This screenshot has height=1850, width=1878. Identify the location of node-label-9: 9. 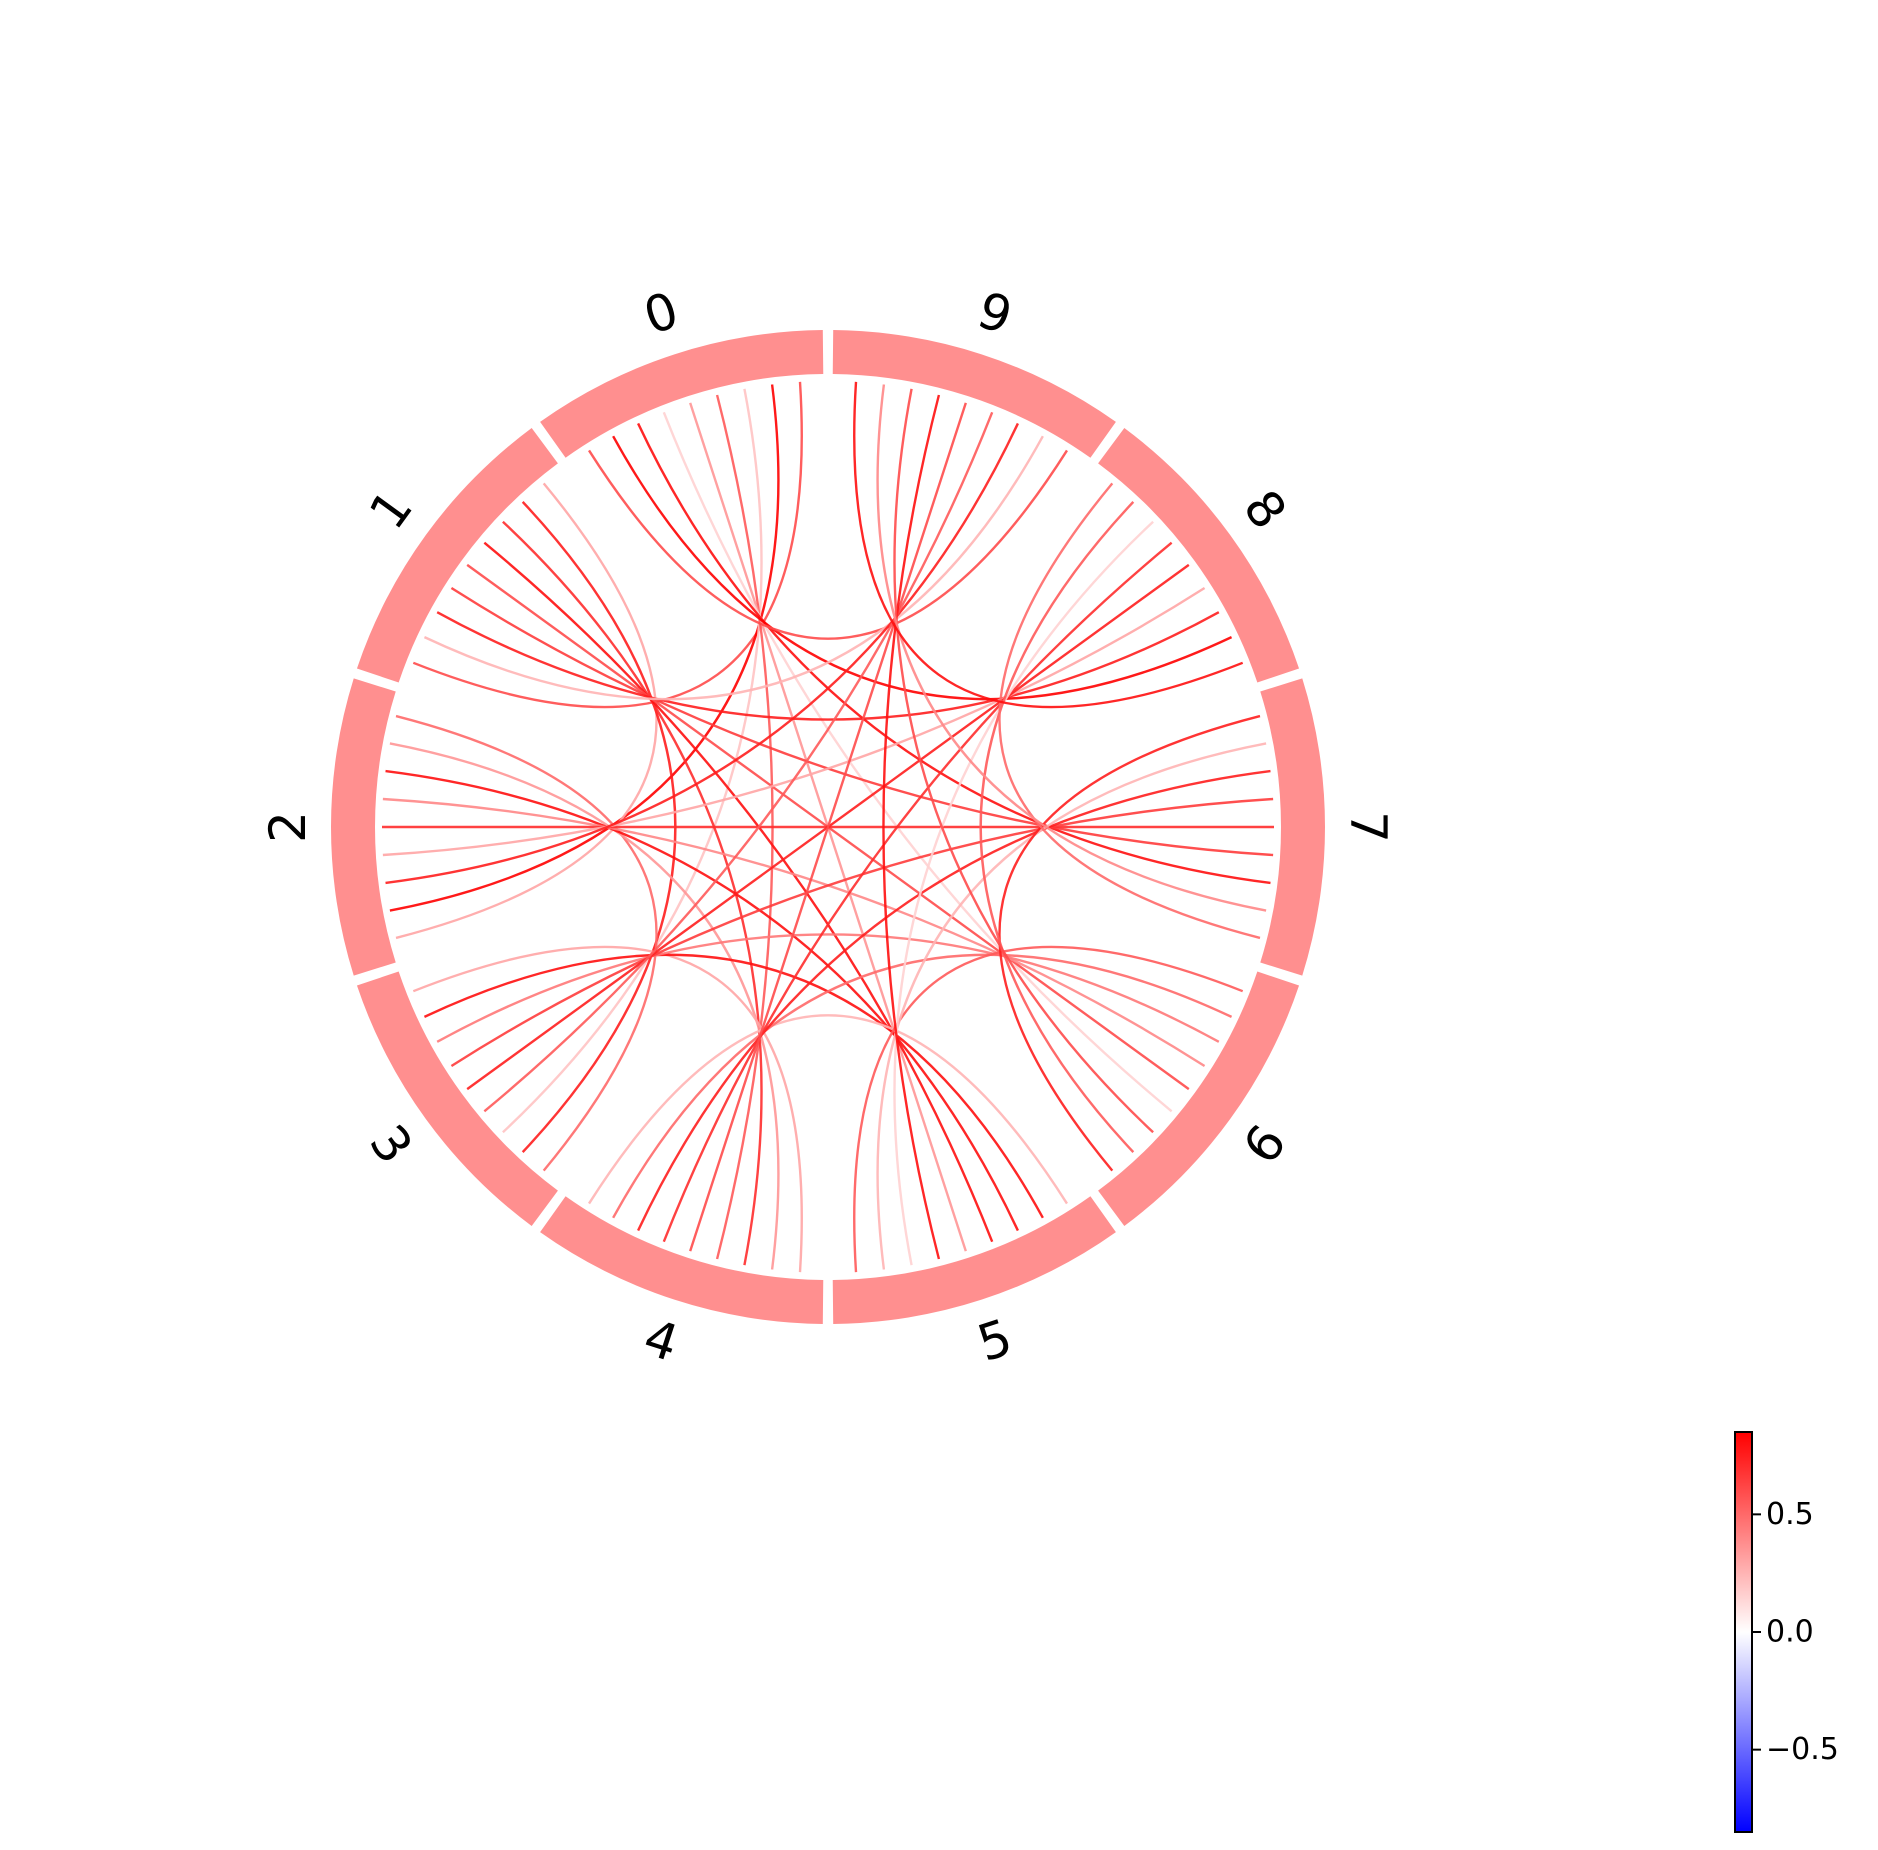
(995, 313).